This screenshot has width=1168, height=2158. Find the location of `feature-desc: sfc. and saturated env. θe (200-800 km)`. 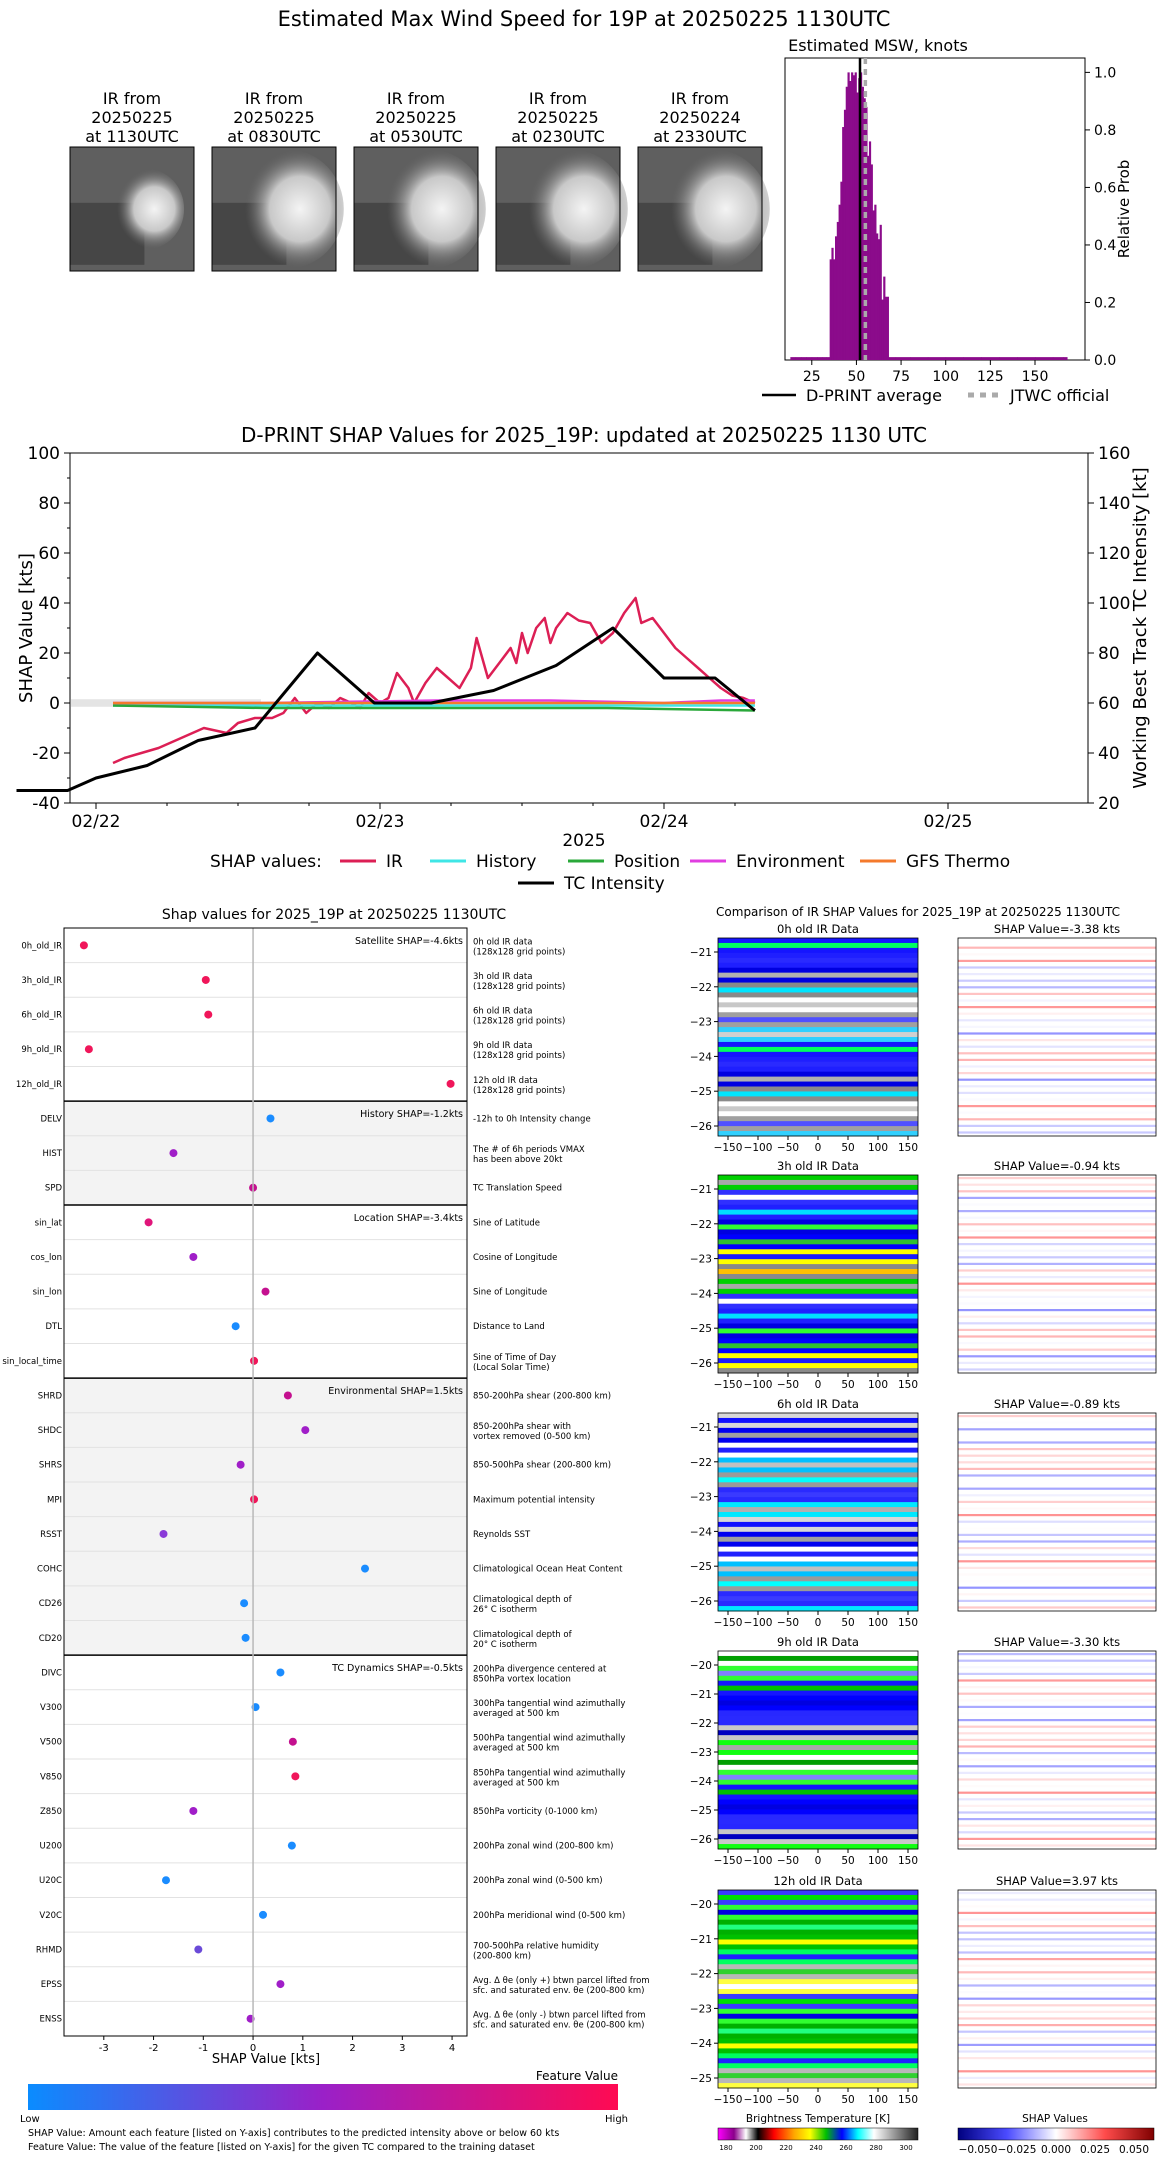

feature-desc: sfc. and saturated env. θe (200-800 km) is located at coordinates (559, 1991).